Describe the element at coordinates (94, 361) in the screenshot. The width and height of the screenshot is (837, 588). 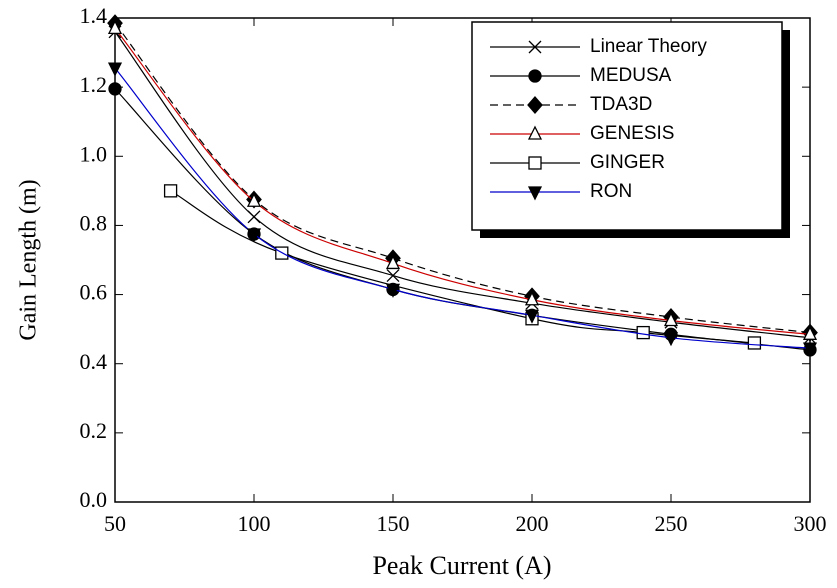
I see `y-tick-label: 0.4` at that location.